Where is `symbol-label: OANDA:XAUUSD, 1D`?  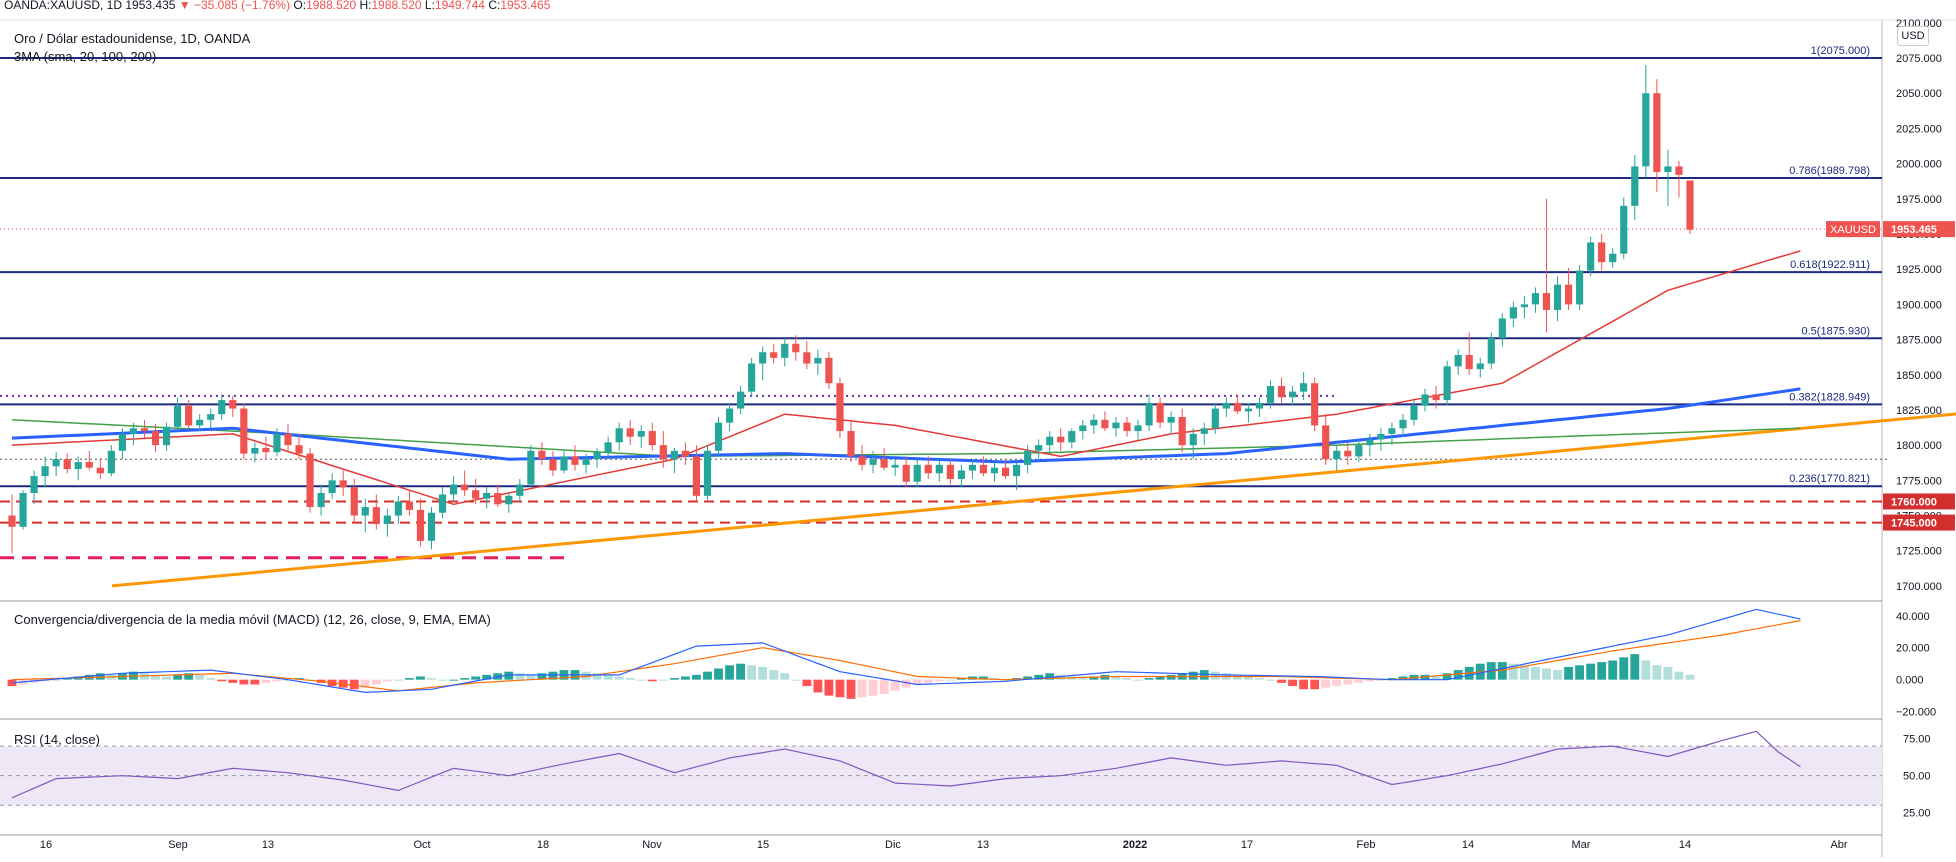 symbol-label: OANDA:XAUUSD, 1D is located at coordinates (63, 6).